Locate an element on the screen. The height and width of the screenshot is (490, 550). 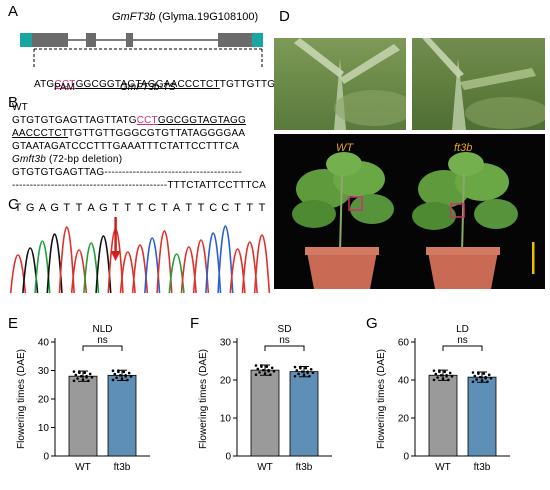
gene-structure-diagram is located at coordinates (141, 50).